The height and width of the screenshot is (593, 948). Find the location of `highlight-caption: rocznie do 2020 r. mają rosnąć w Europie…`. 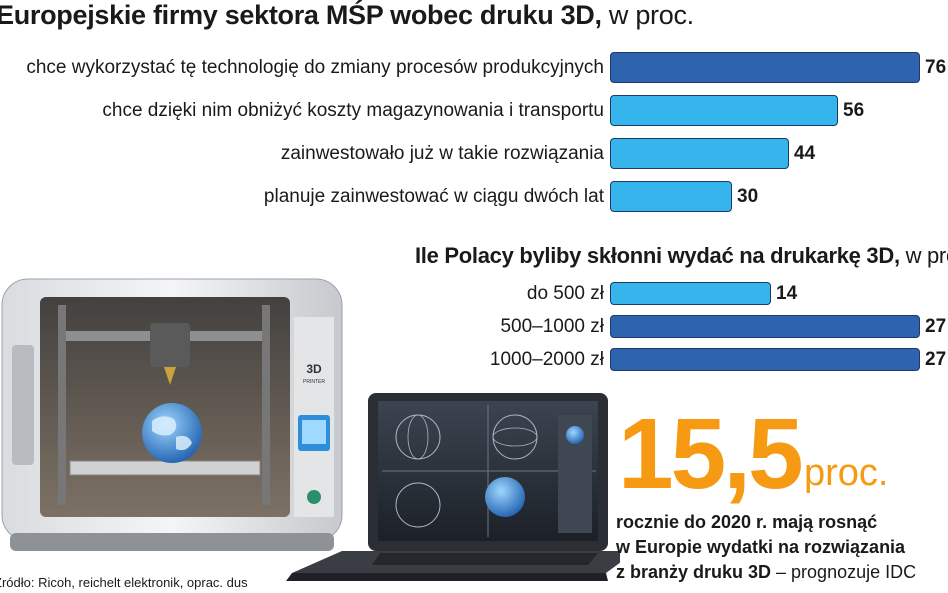

highlight-caption: rocznie do 2020 r. mają rosnąć w Europie… is located at coordinates (766, 547).